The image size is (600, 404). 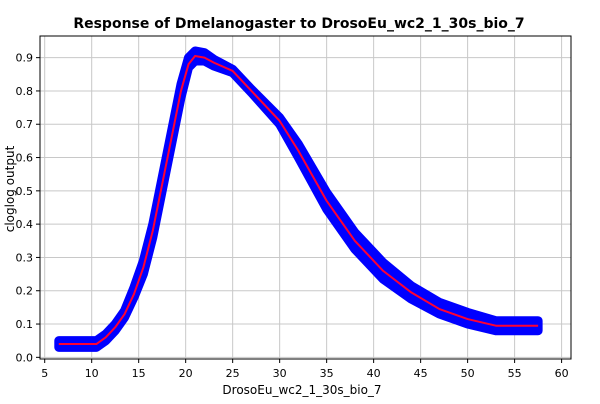 What do you see at coordinates (25, 224) in the screenshot?
I see `y-tick-label: 0.4` at bounding box center [25, 224].